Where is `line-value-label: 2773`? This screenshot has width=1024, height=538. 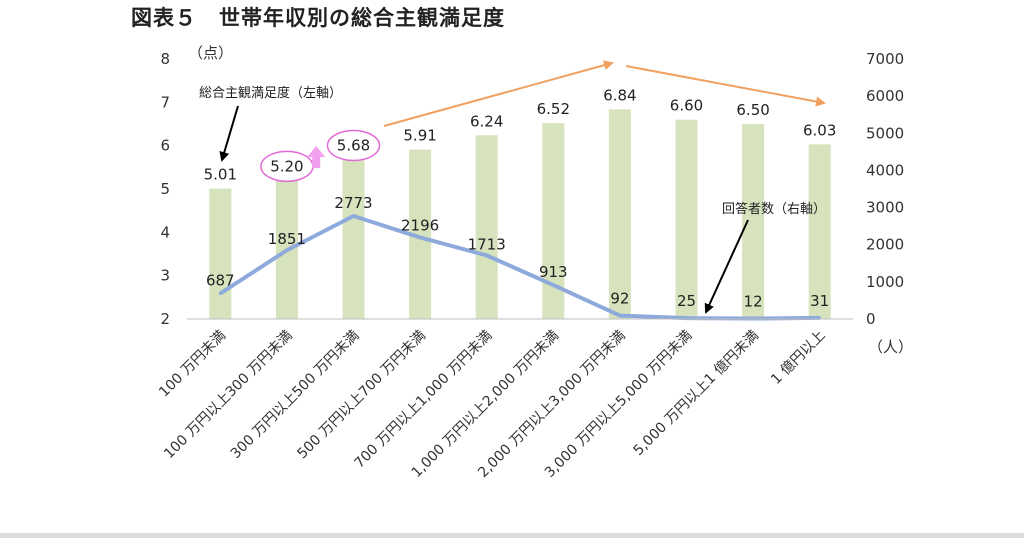 line-value-label: 2773 is located at coordinates (353, 203).